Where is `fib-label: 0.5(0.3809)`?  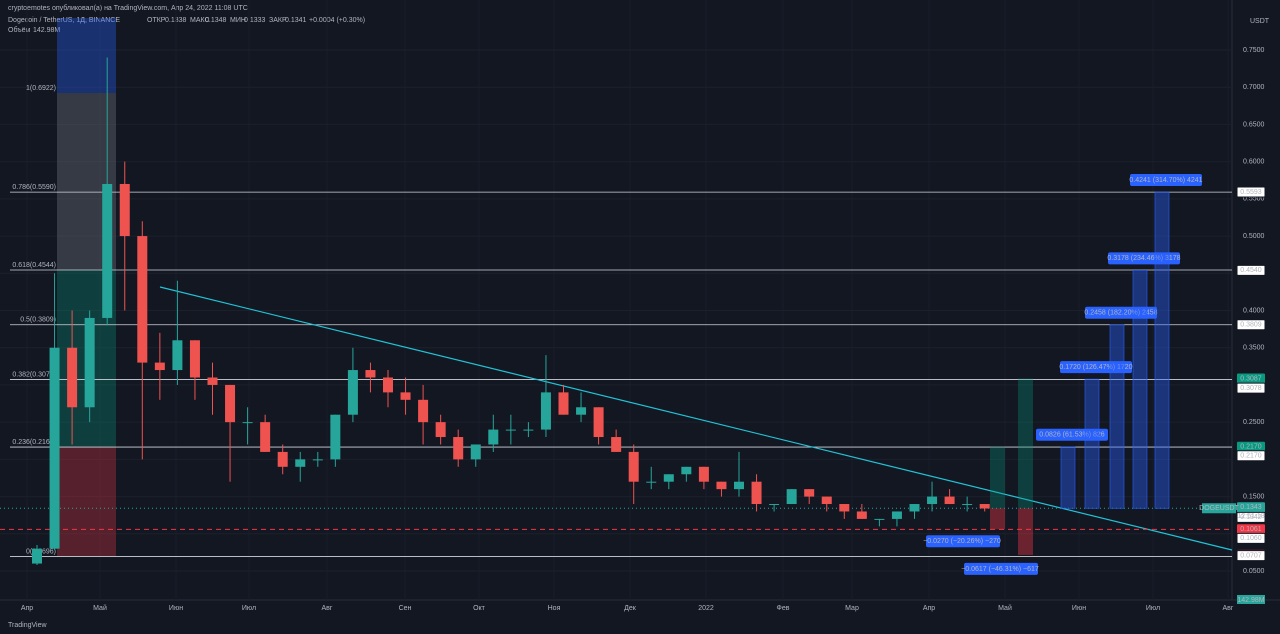
fib-label: 0.5(0.3809) is located at coordinates (38, 320).